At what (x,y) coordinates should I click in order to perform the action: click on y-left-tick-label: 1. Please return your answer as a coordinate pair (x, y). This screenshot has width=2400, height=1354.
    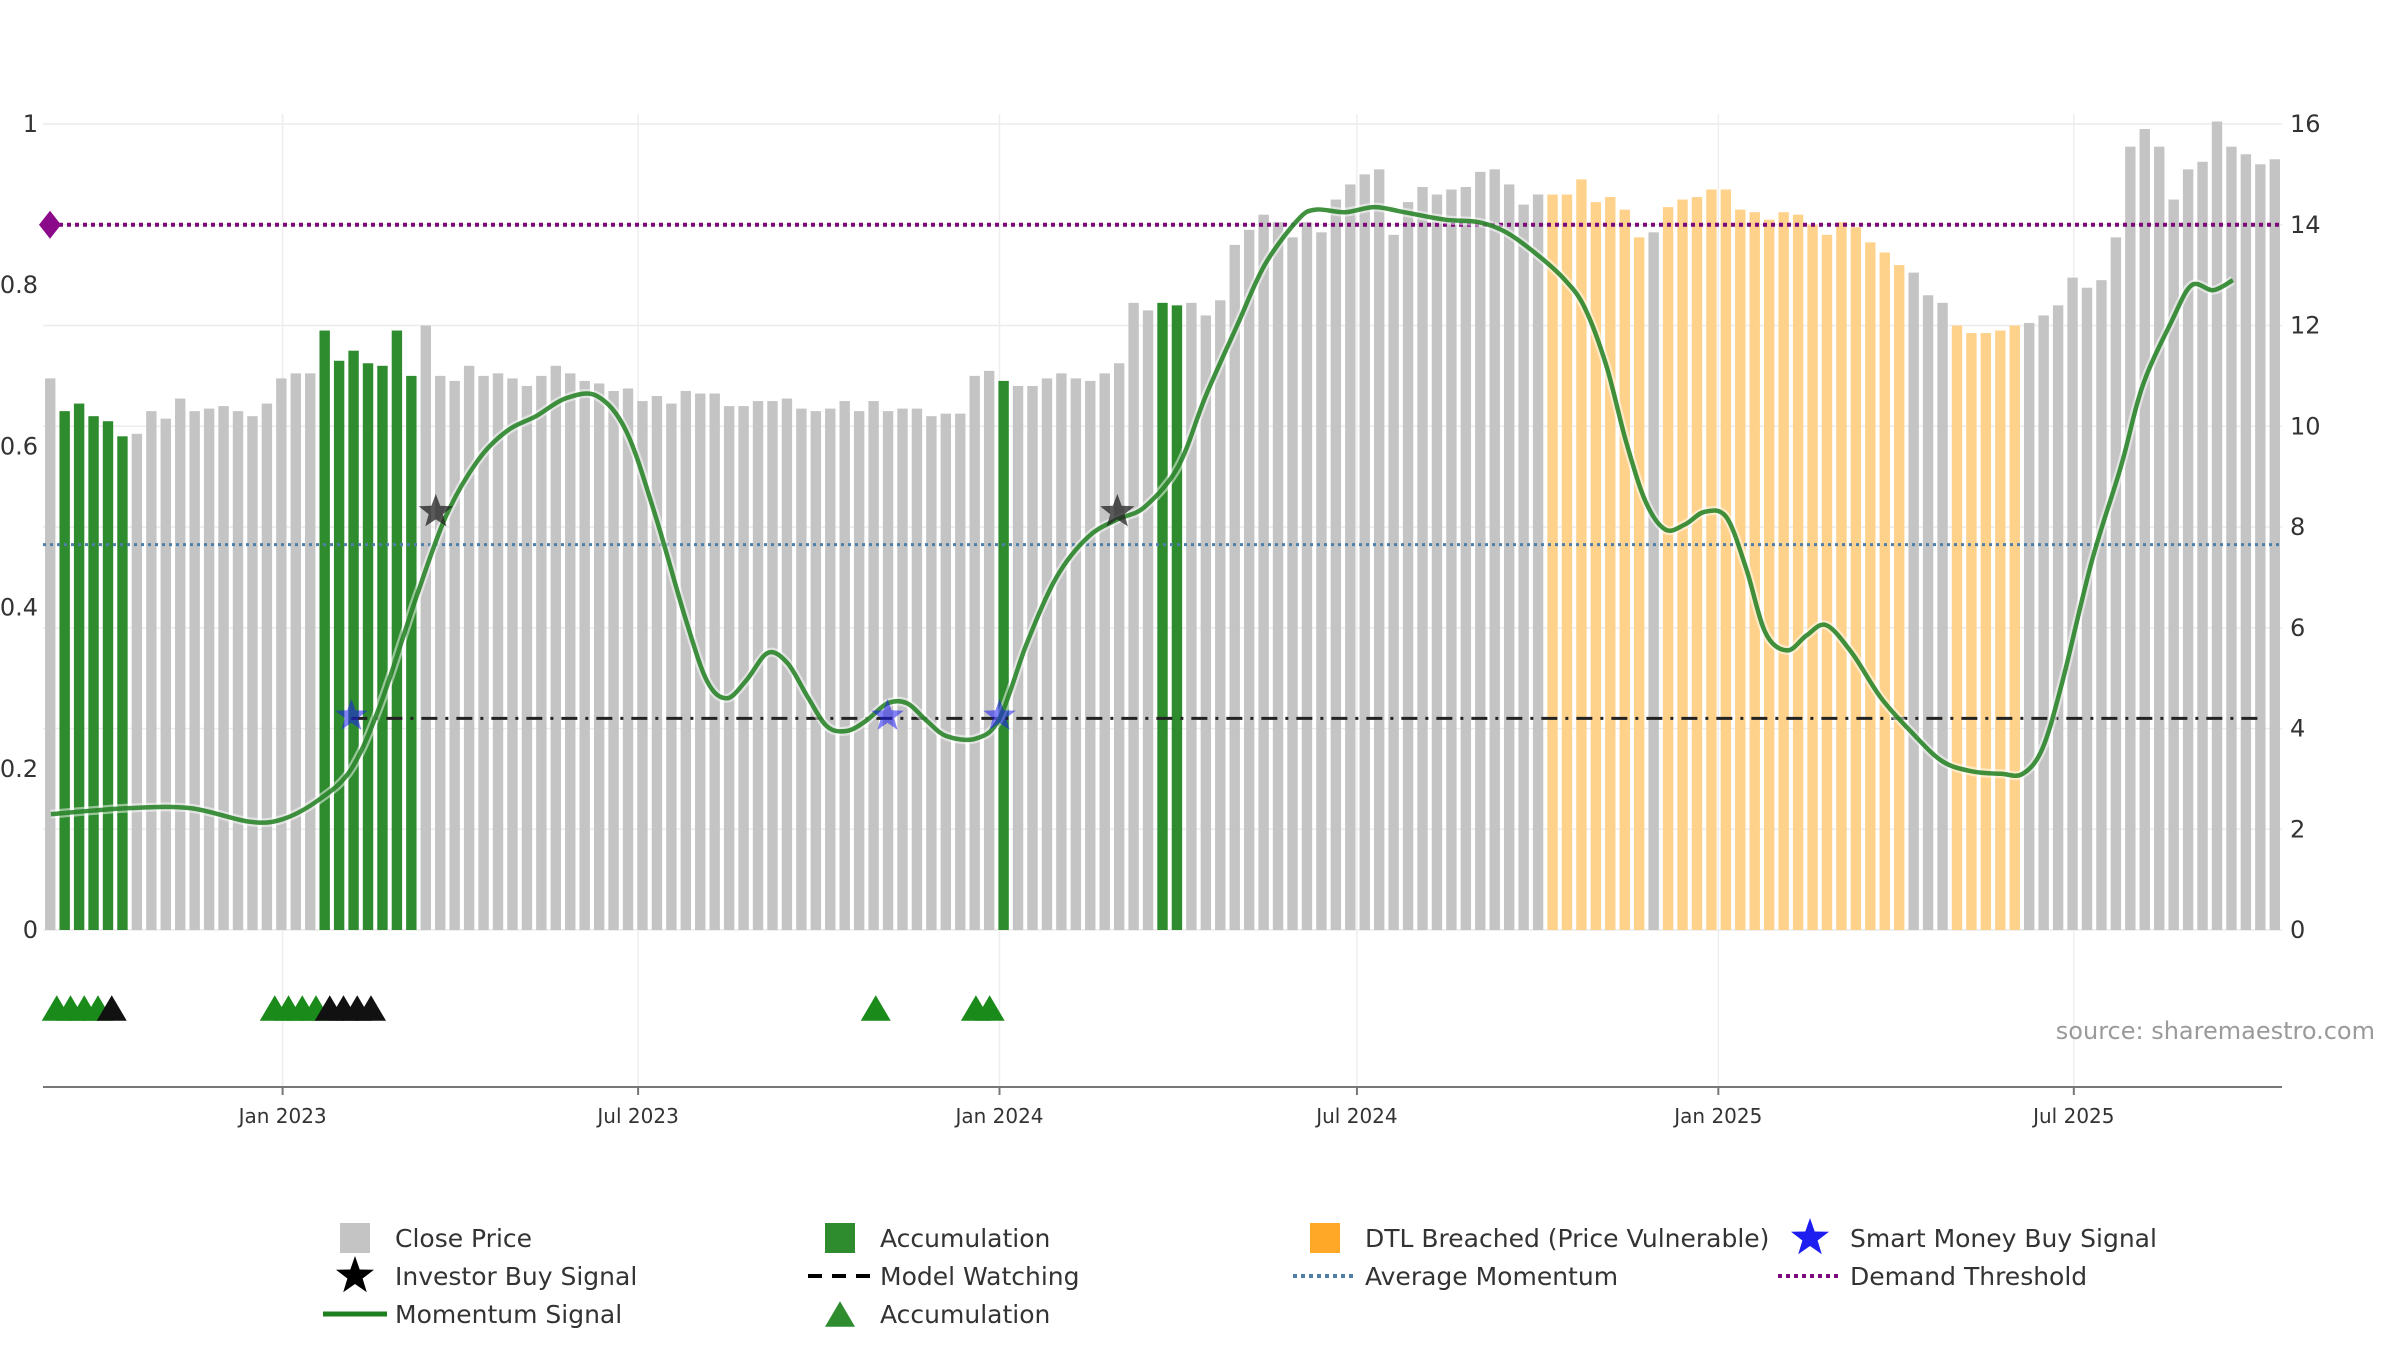
    Looking at the image, I should click on (30, 124).